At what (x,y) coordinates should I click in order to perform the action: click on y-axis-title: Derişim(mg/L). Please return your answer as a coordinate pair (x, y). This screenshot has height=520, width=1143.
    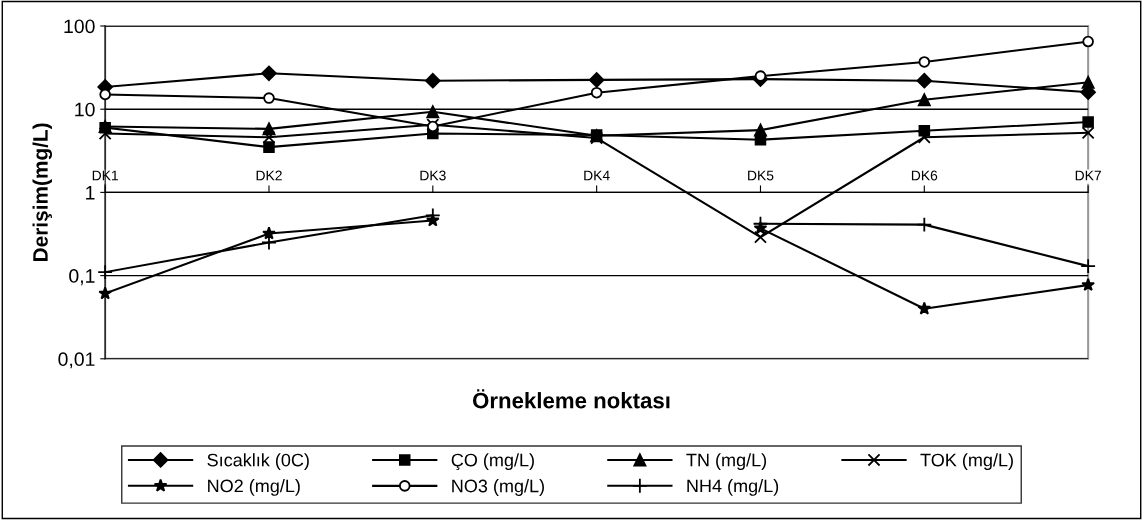
    Looking at the image, I should click on (42, 192).